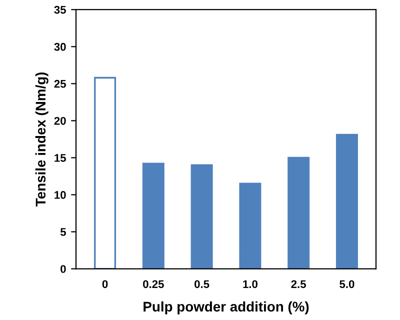  Describe the element at coordinates (202, 284) in the screenshot. I see `x-tick-label: 0.5` at that location.